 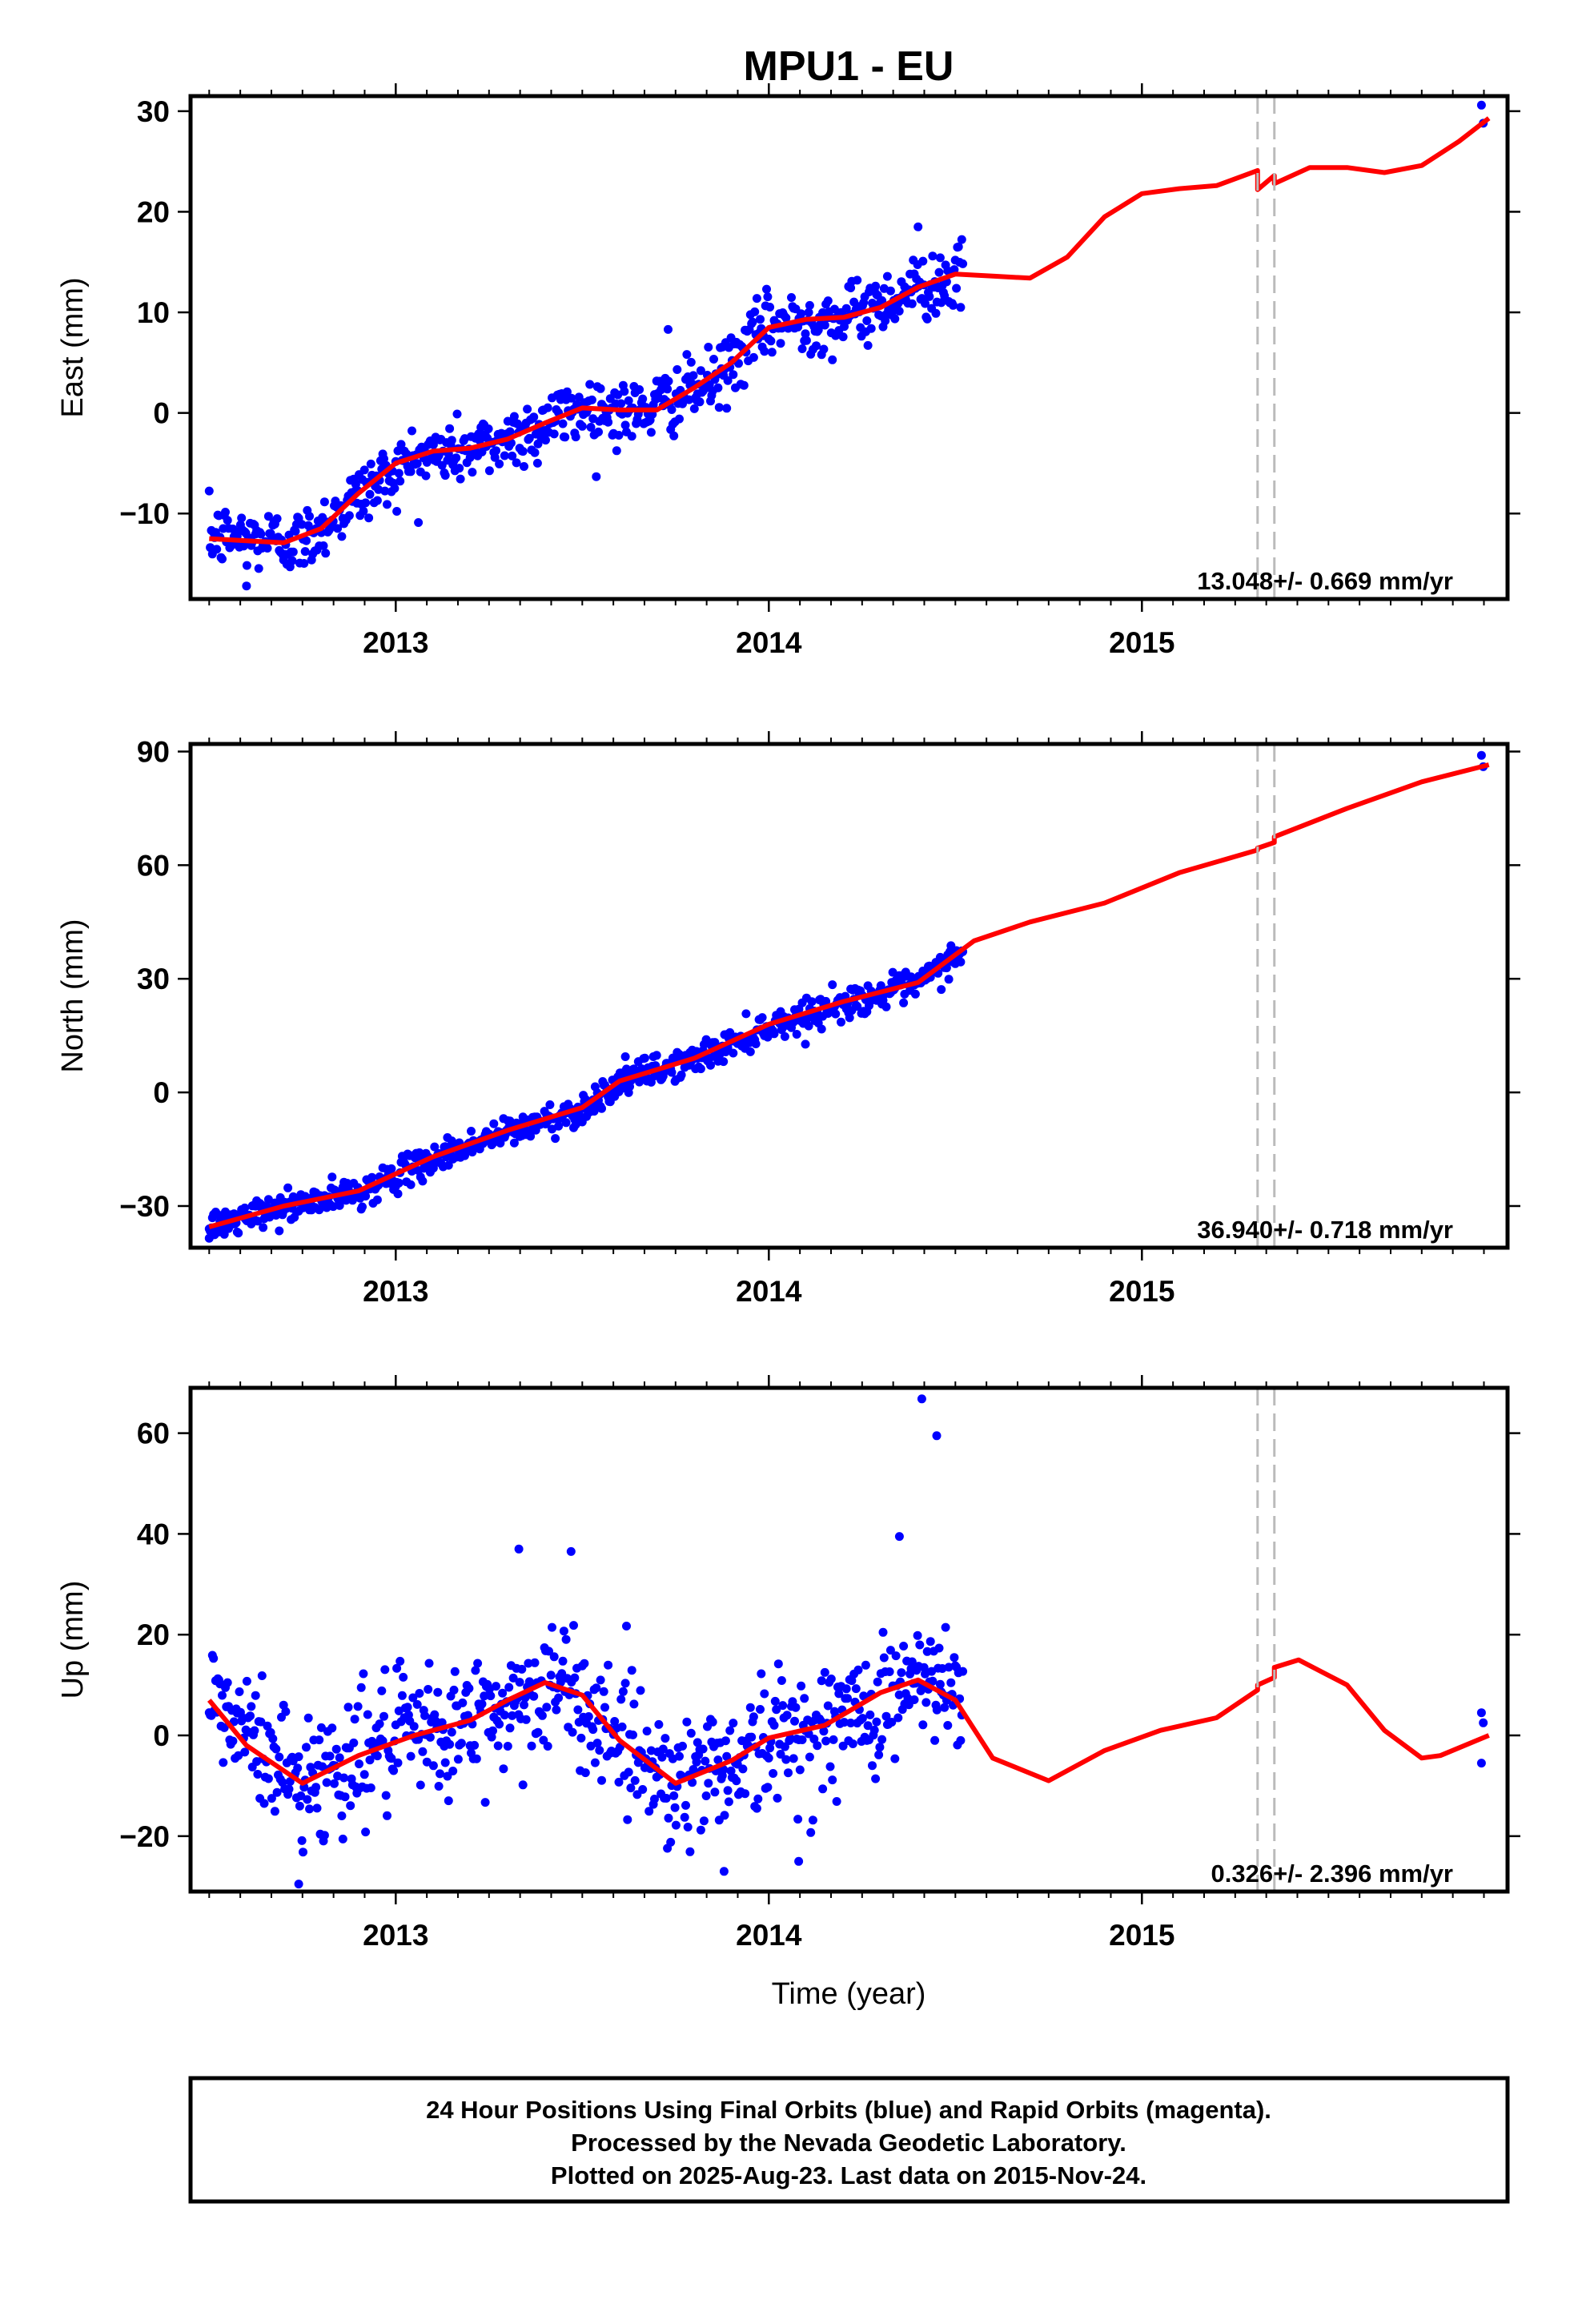 What do you see at coordinates (1141, 1936) in the screenshot?
I see `x-tick-label: 2015` at bounding box center [1141, 1936].